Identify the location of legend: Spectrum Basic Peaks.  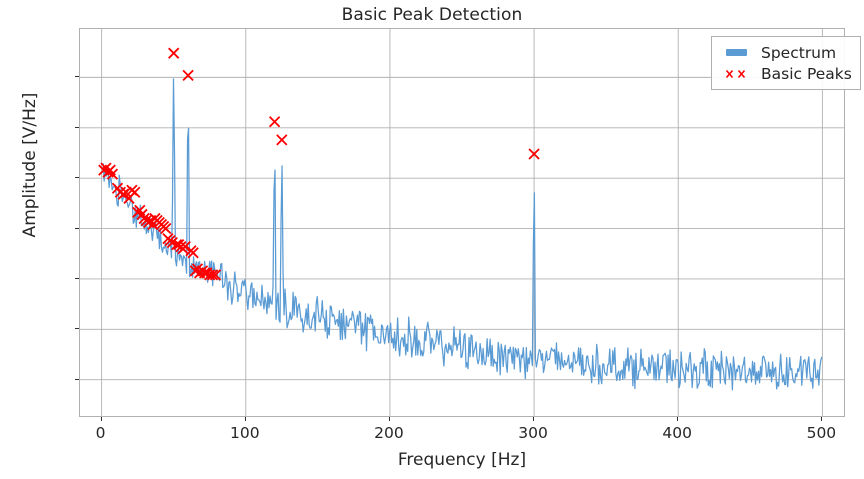
(786, 63).